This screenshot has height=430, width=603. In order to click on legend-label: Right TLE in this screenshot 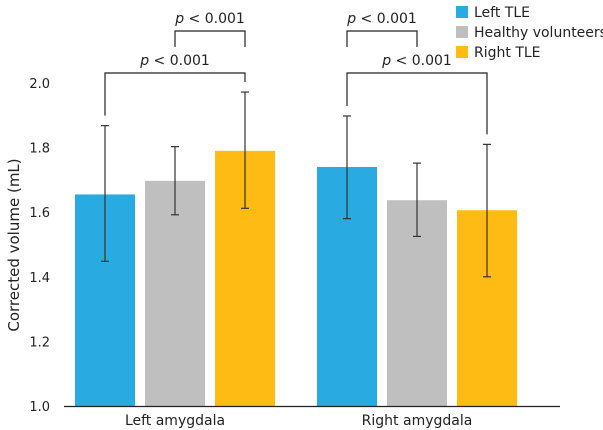, I will do `click(507, 53)`.